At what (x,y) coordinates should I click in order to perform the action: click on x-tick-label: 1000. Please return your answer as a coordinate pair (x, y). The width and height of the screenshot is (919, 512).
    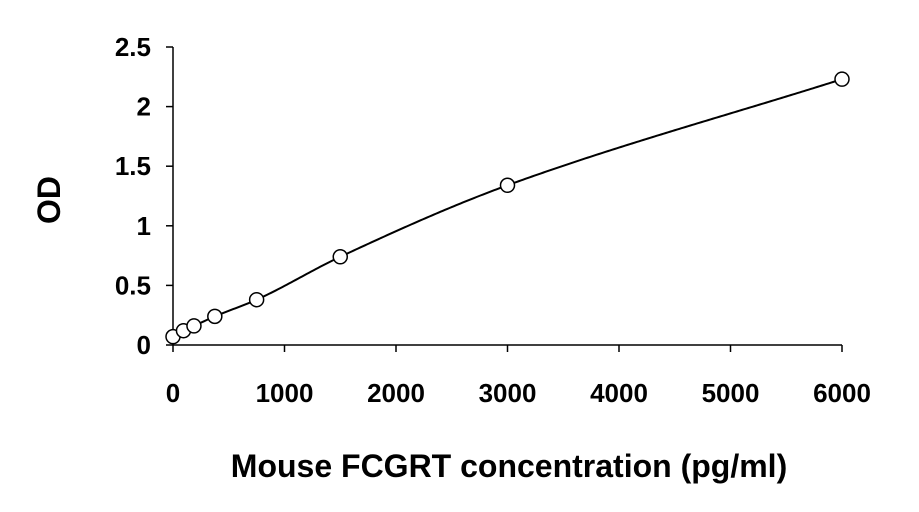
    Looking at the image, I should click on (285, 393).